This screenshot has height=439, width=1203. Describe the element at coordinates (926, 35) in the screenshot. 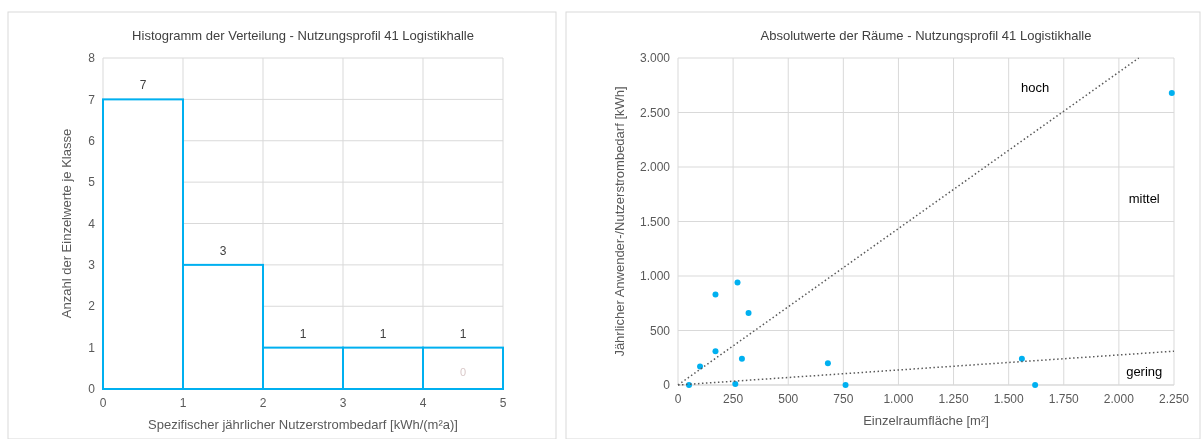

I see `chart-title: Absolutwerte der Räume - Nutzungsprofil 41 Logistikhalle` at that location.